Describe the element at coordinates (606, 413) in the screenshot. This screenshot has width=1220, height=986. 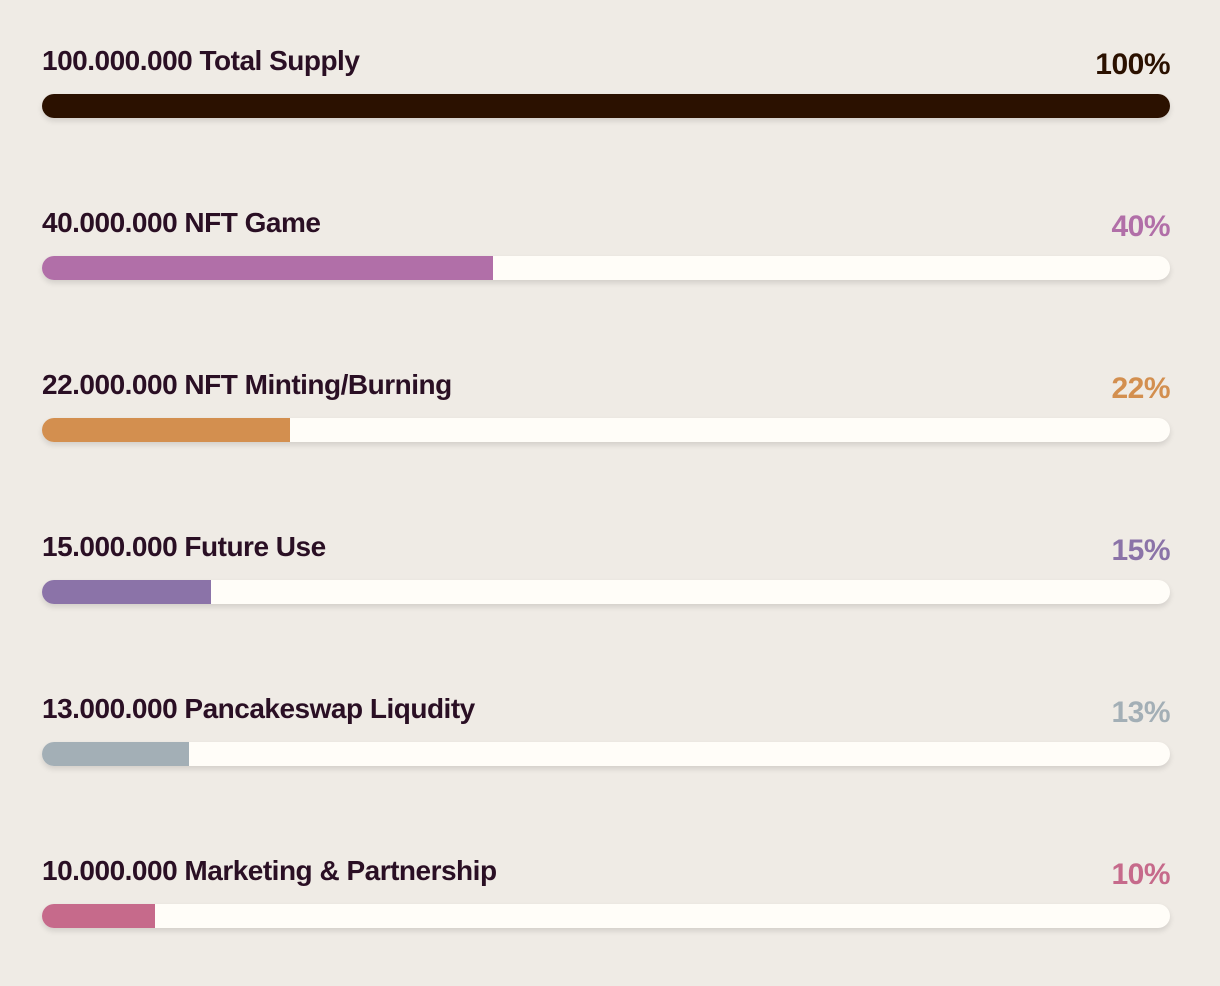
I see `bar-row: 22.000.000 NFT Minting/Burning 22%` at that location.